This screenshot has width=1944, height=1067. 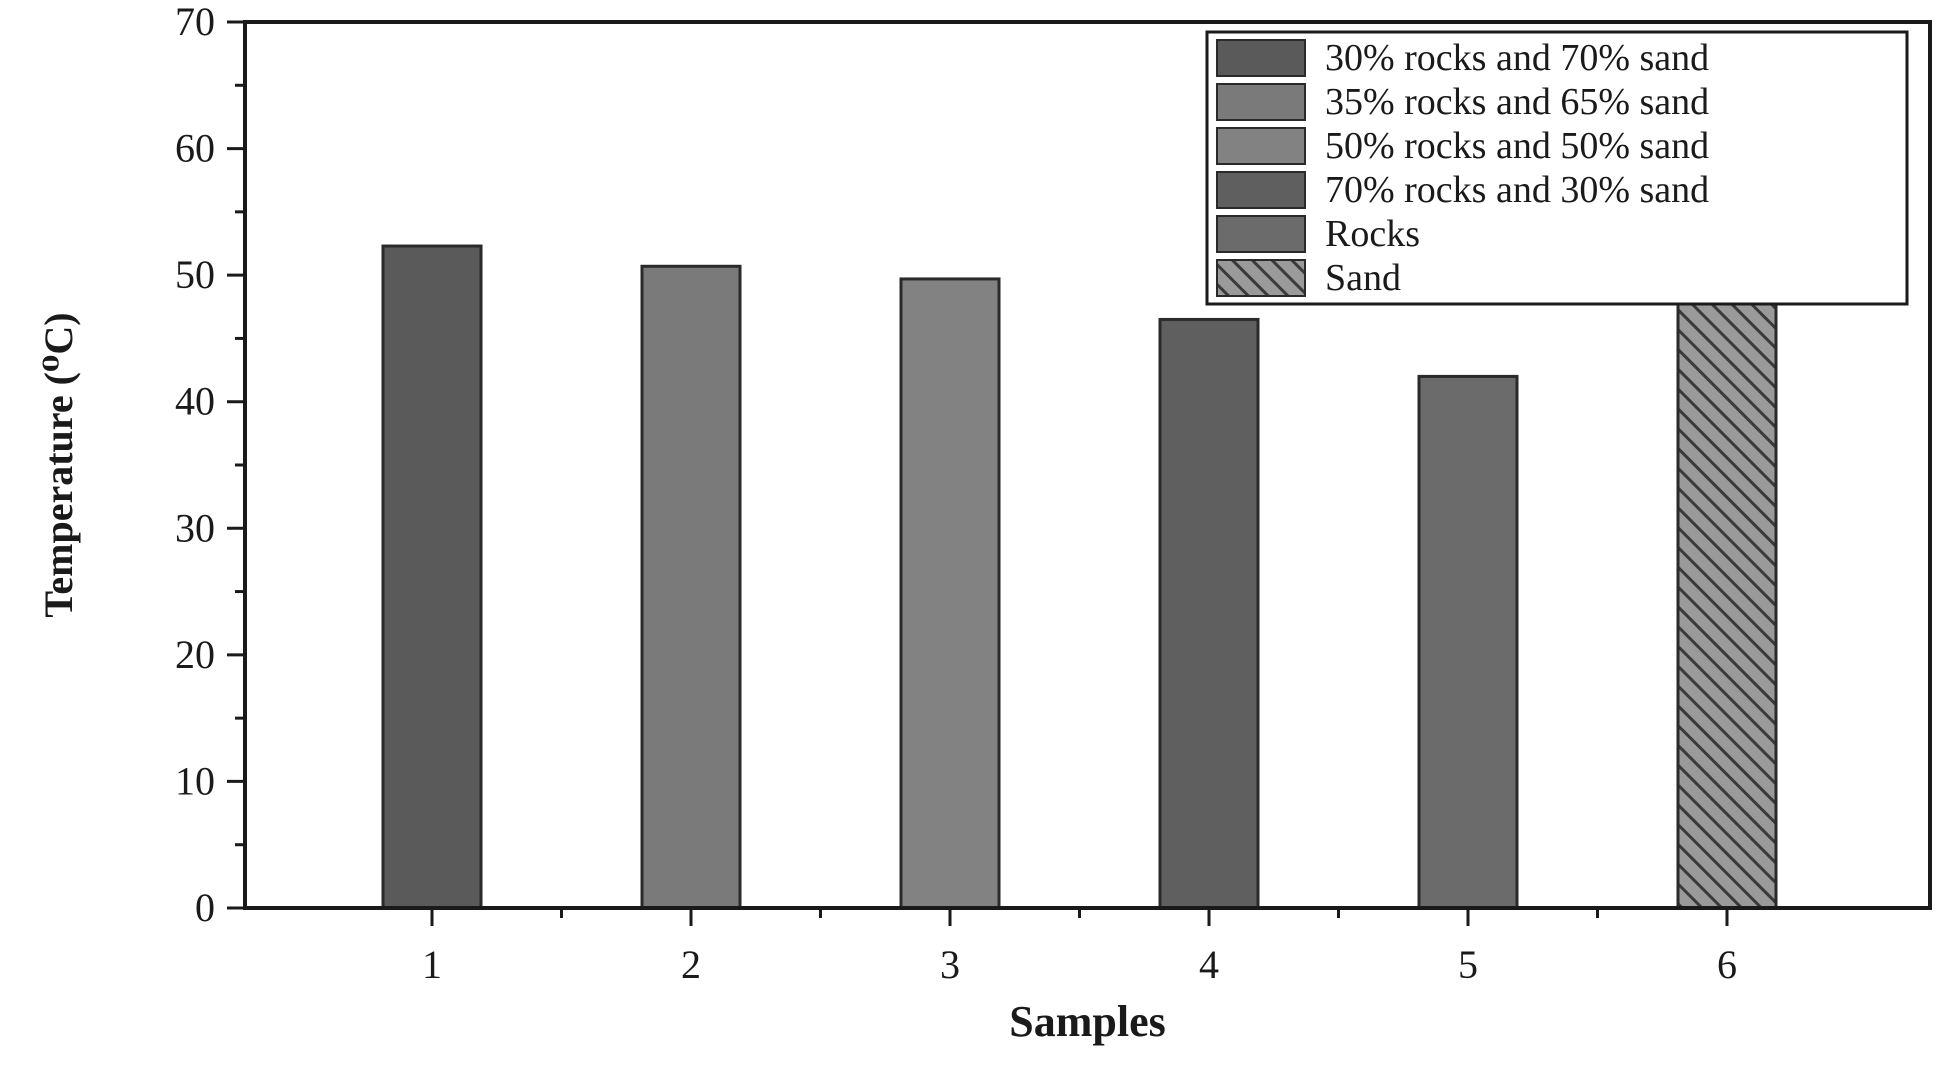 What do you see at coordinates (1209, 964) in the screenshot?
I see `x-tick-label: 4` at bounding box center [1209, 964].